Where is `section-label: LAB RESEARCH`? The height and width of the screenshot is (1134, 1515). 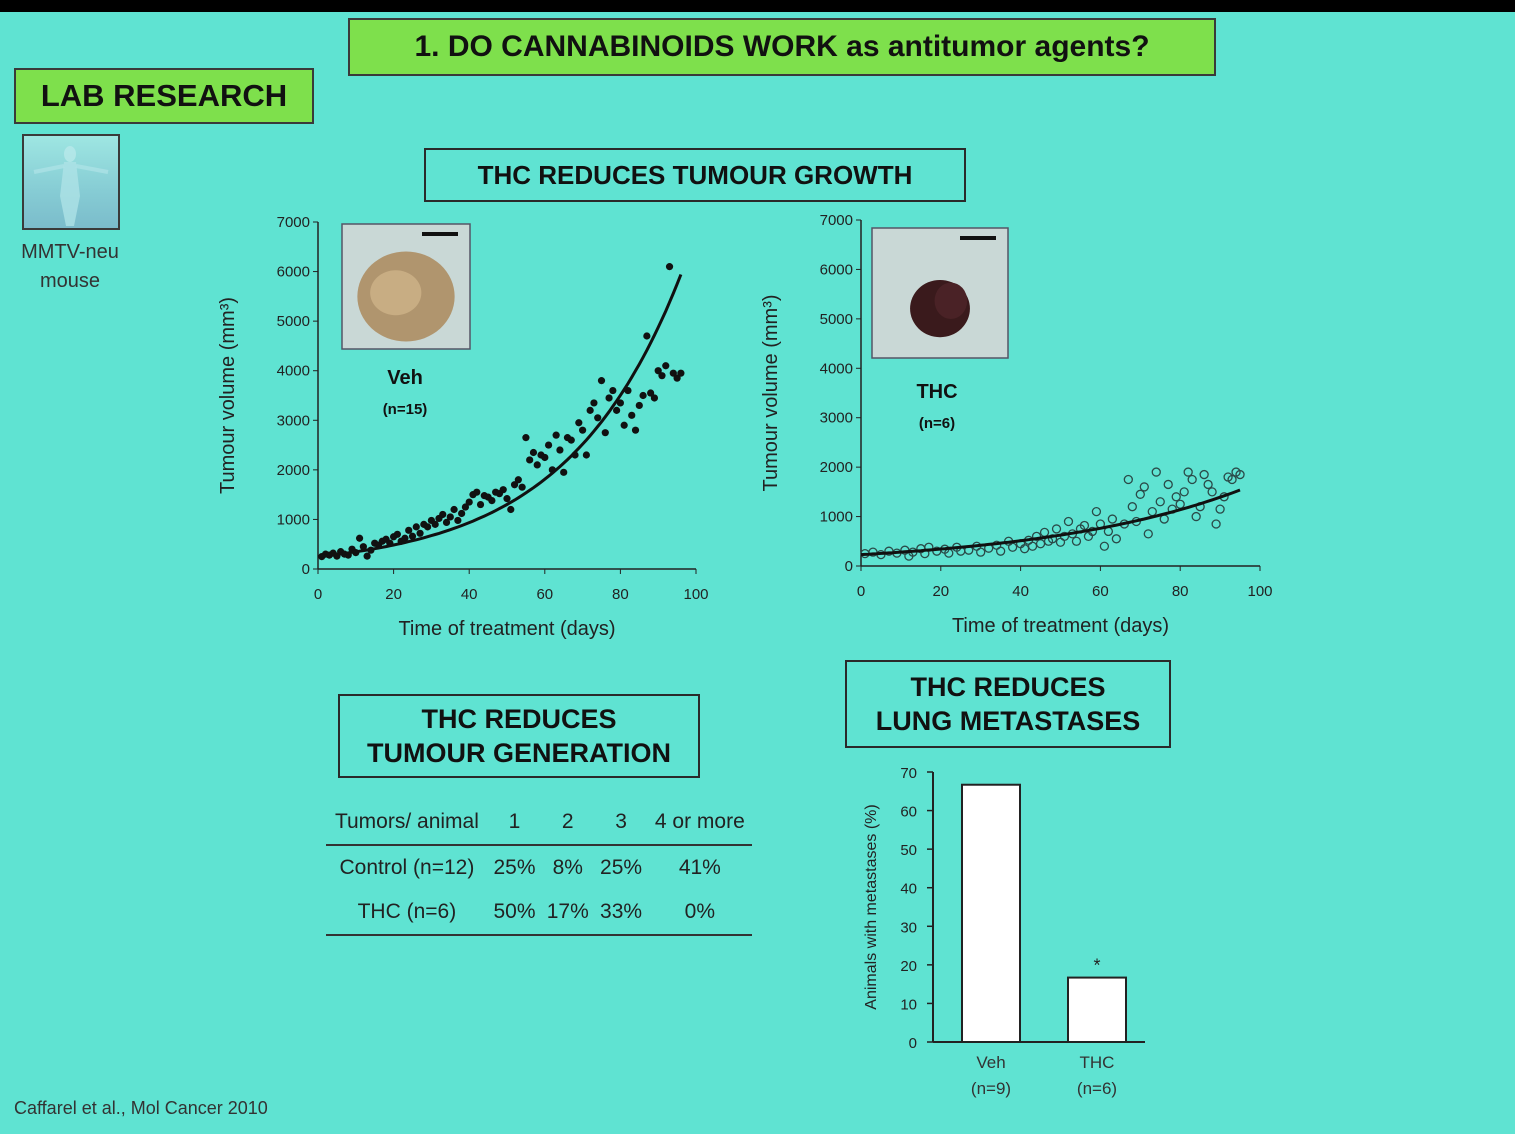 section-label: LAB RESEARCH is located at coordinates (164, 96).